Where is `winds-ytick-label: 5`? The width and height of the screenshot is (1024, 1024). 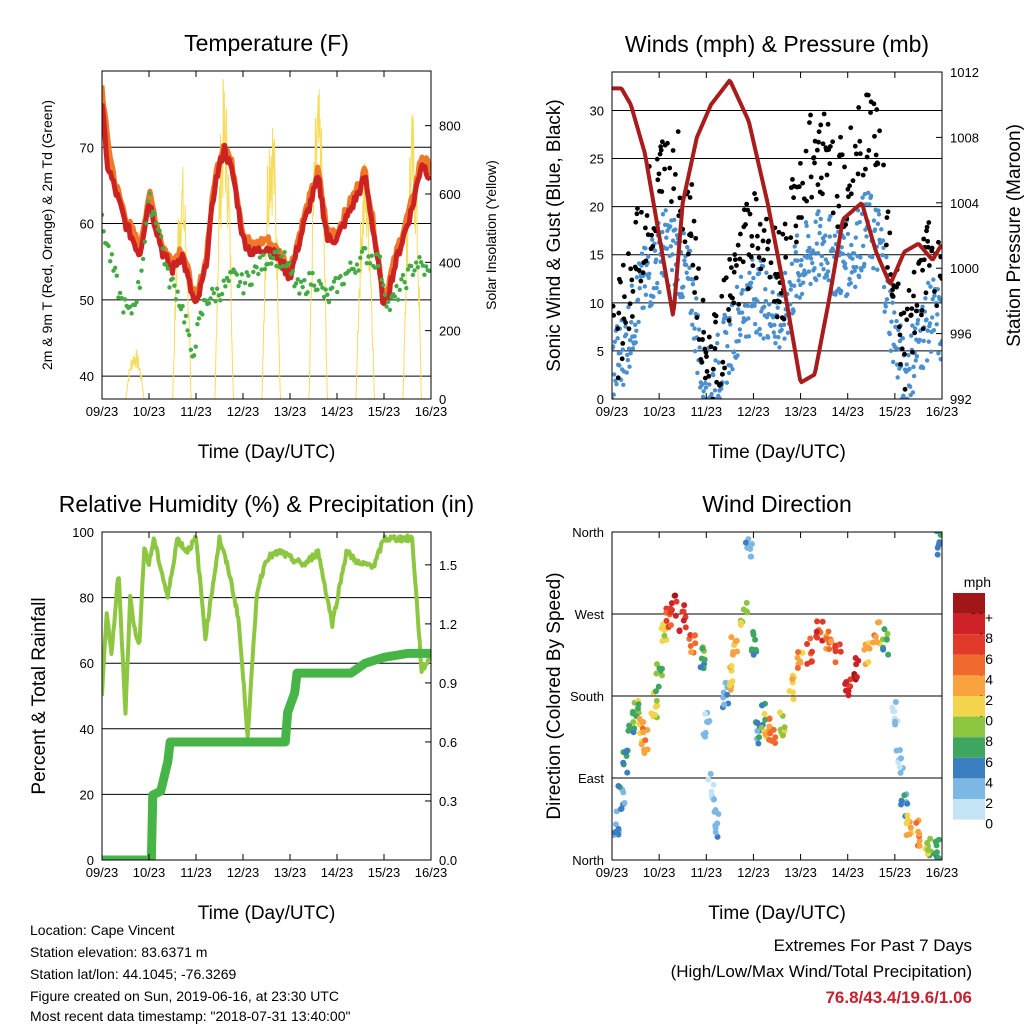 winds-ytick-label: 5 is located at coordinates (600, 351).